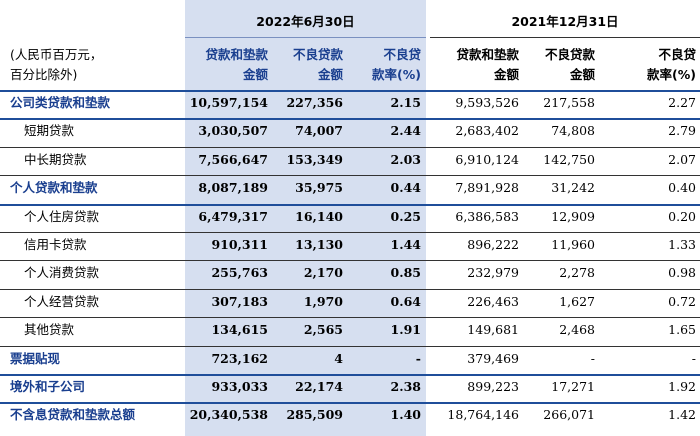 This screenshot has width=700, height=436. Describe the element at coordinates (396, 74) in the screenshot. I see `column-header-3-line2: 款率(%)` at that location.